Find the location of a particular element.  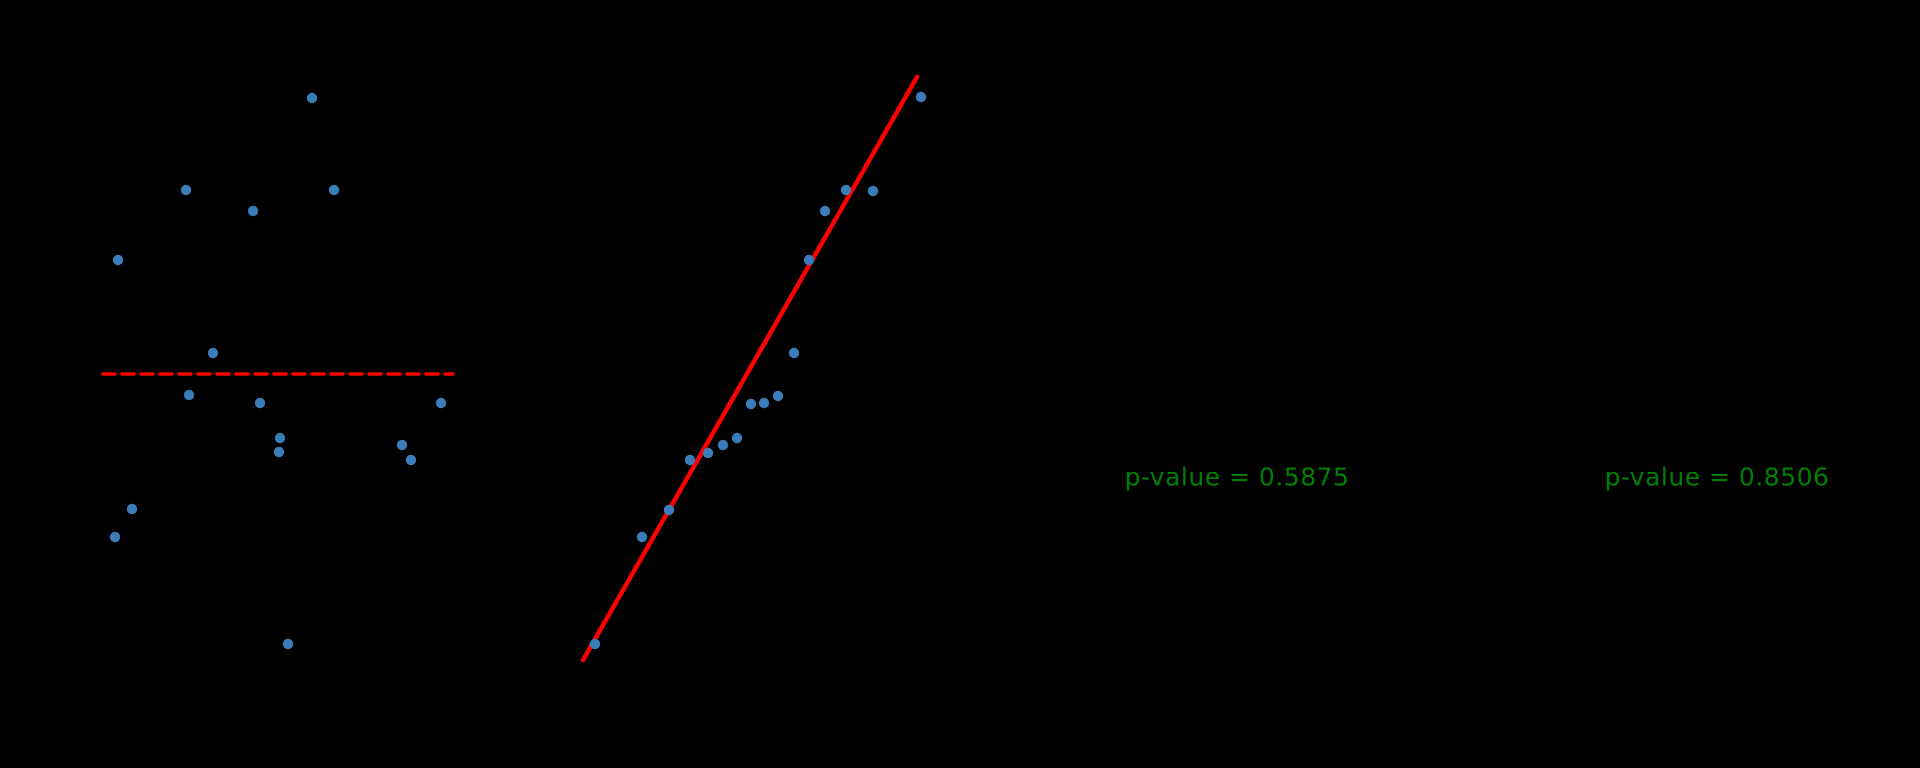

p-value-annotation-1: p-value = 0.5875 is located at coordinates (1237, 477).